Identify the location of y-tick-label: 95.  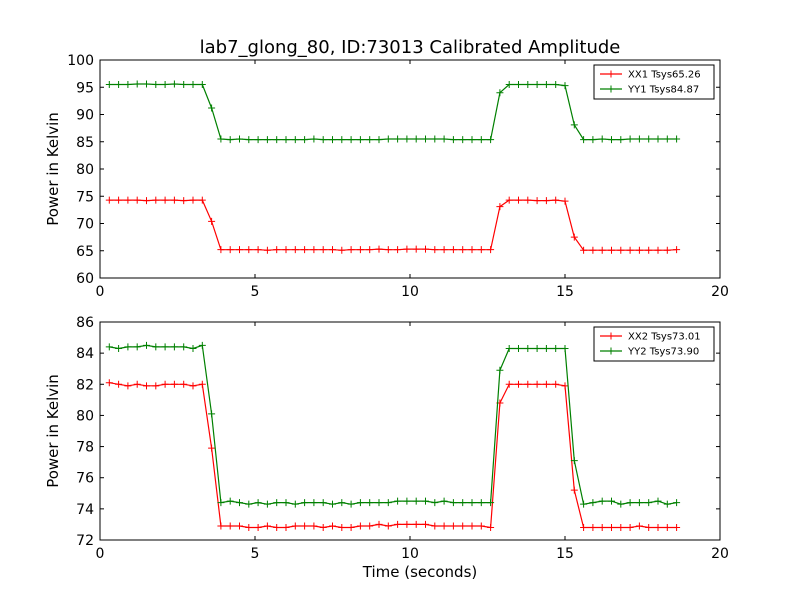
(85, 88).